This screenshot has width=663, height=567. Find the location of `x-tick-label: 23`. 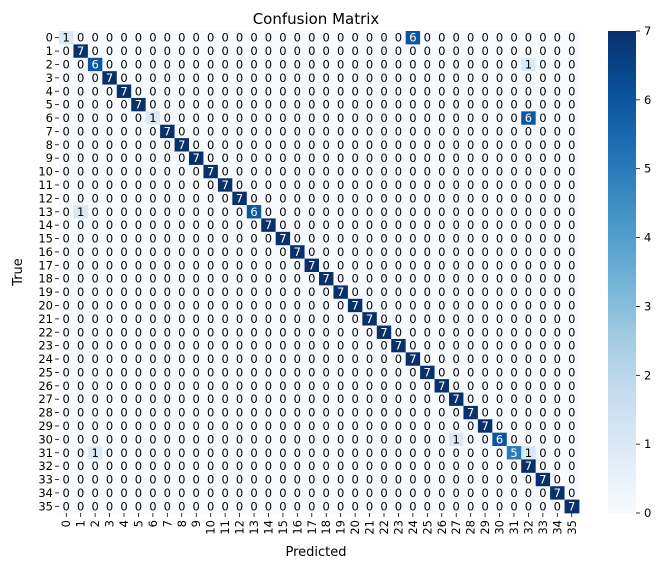

x-tick-label: 23 is located at coordinates (398, 527).